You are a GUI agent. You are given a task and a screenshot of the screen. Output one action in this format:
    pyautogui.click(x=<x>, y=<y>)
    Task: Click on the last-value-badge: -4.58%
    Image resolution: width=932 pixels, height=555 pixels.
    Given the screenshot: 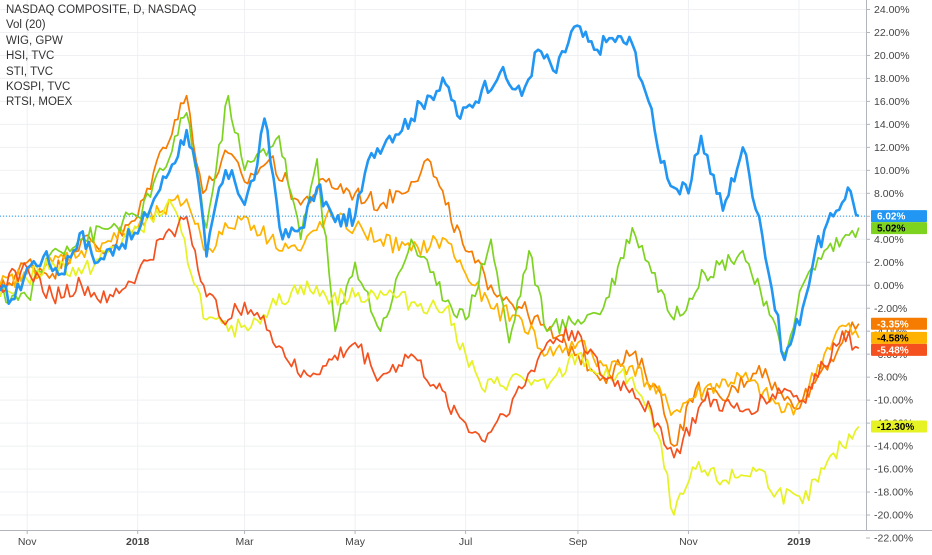 What is the action you would take?
    pyautogui.click(x=899, y=337)
    